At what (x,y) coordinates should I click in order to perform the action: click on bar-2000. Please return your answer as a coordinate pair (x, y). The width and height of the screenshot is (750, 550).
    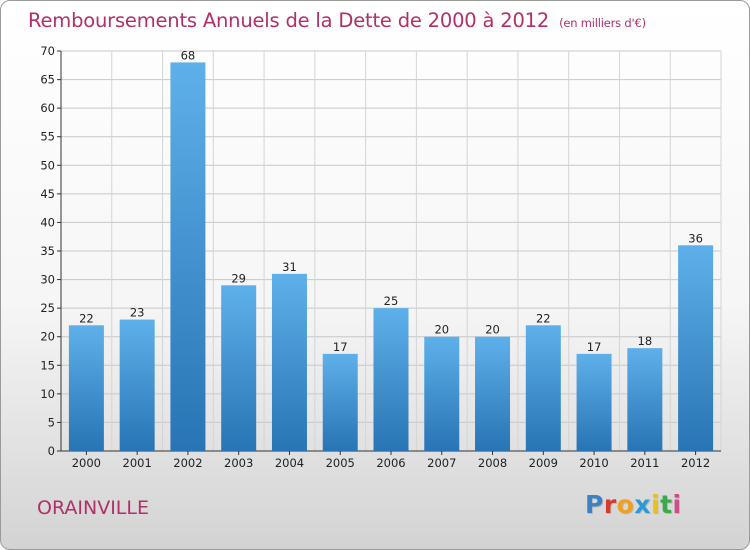
    Looking at the image, I should click on (86, 388).